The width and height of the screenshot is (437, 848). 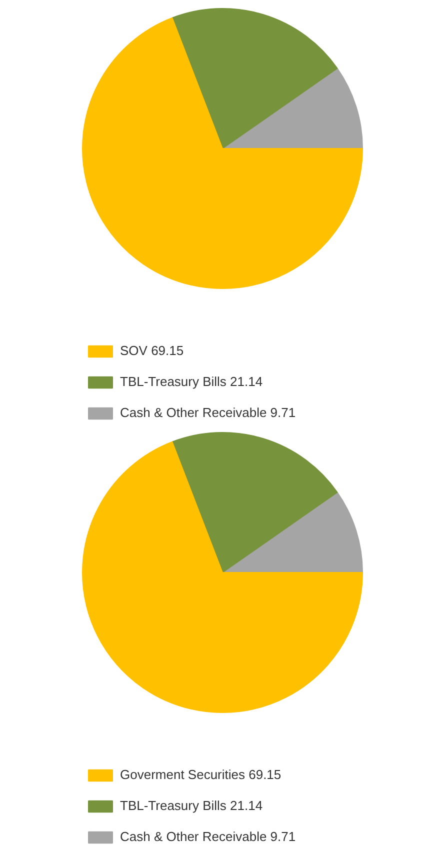 What do you see at coordinates (152, 350) in the screenshot?
I see `legend-label: SOV 69.15` at bounding box center [152, 350].